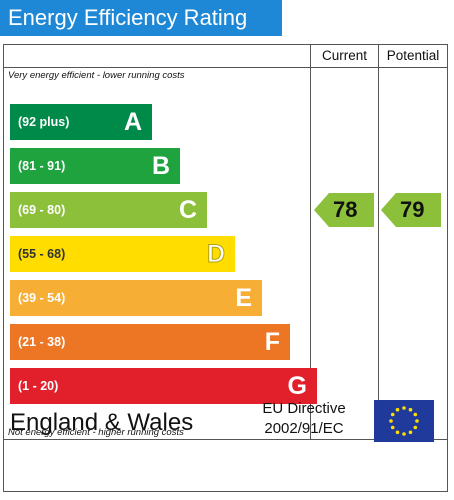  What do you see at coordinates (122, 254) in the screenshot?
I see `band-d: (55 - 68) D` at bounding box center [122, 254].